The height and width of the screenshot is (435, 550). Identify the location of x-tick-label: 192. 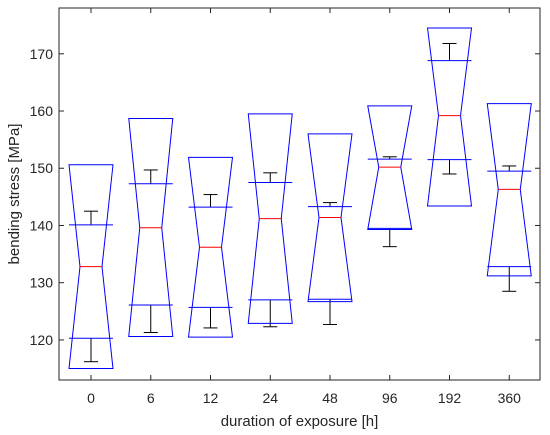
(450, 398).